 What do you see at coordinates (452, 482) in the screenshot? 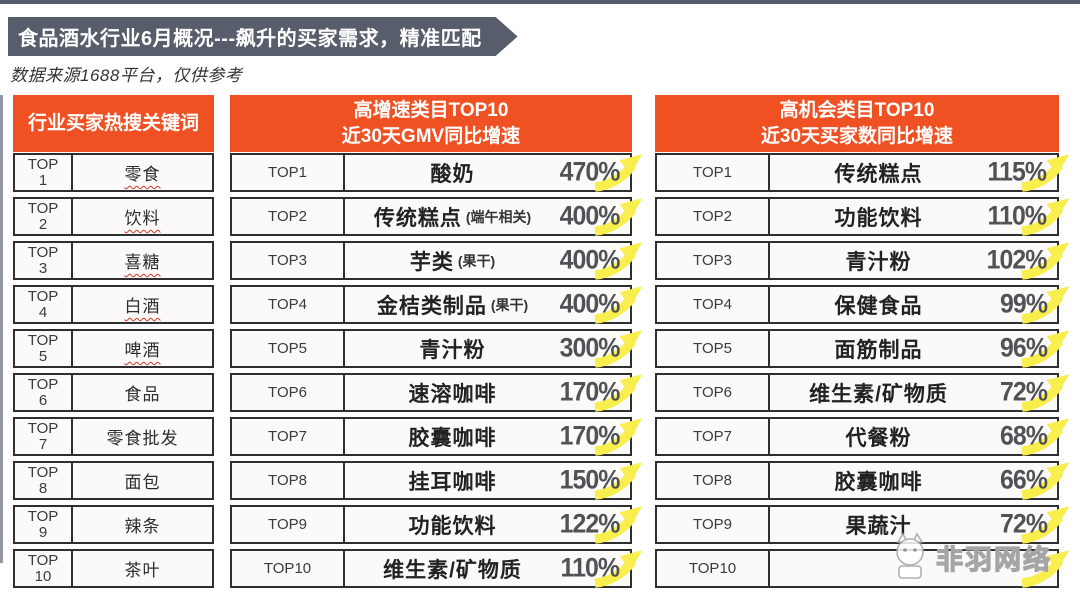
I see `category-text: 挂耳咖啡` at bounding box center [452, 482].